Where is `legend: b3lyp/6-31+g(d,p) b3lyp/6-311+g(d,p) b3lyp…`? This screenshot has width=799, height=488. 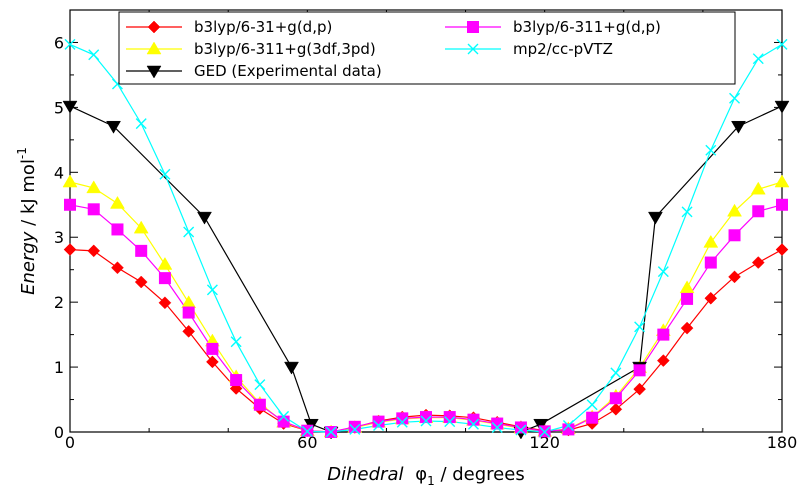 legend: b3lyp/6-31+g(d,p) b3lyp/6-311+g(d,p) b3lyp… is located at coordinates (427, 48).